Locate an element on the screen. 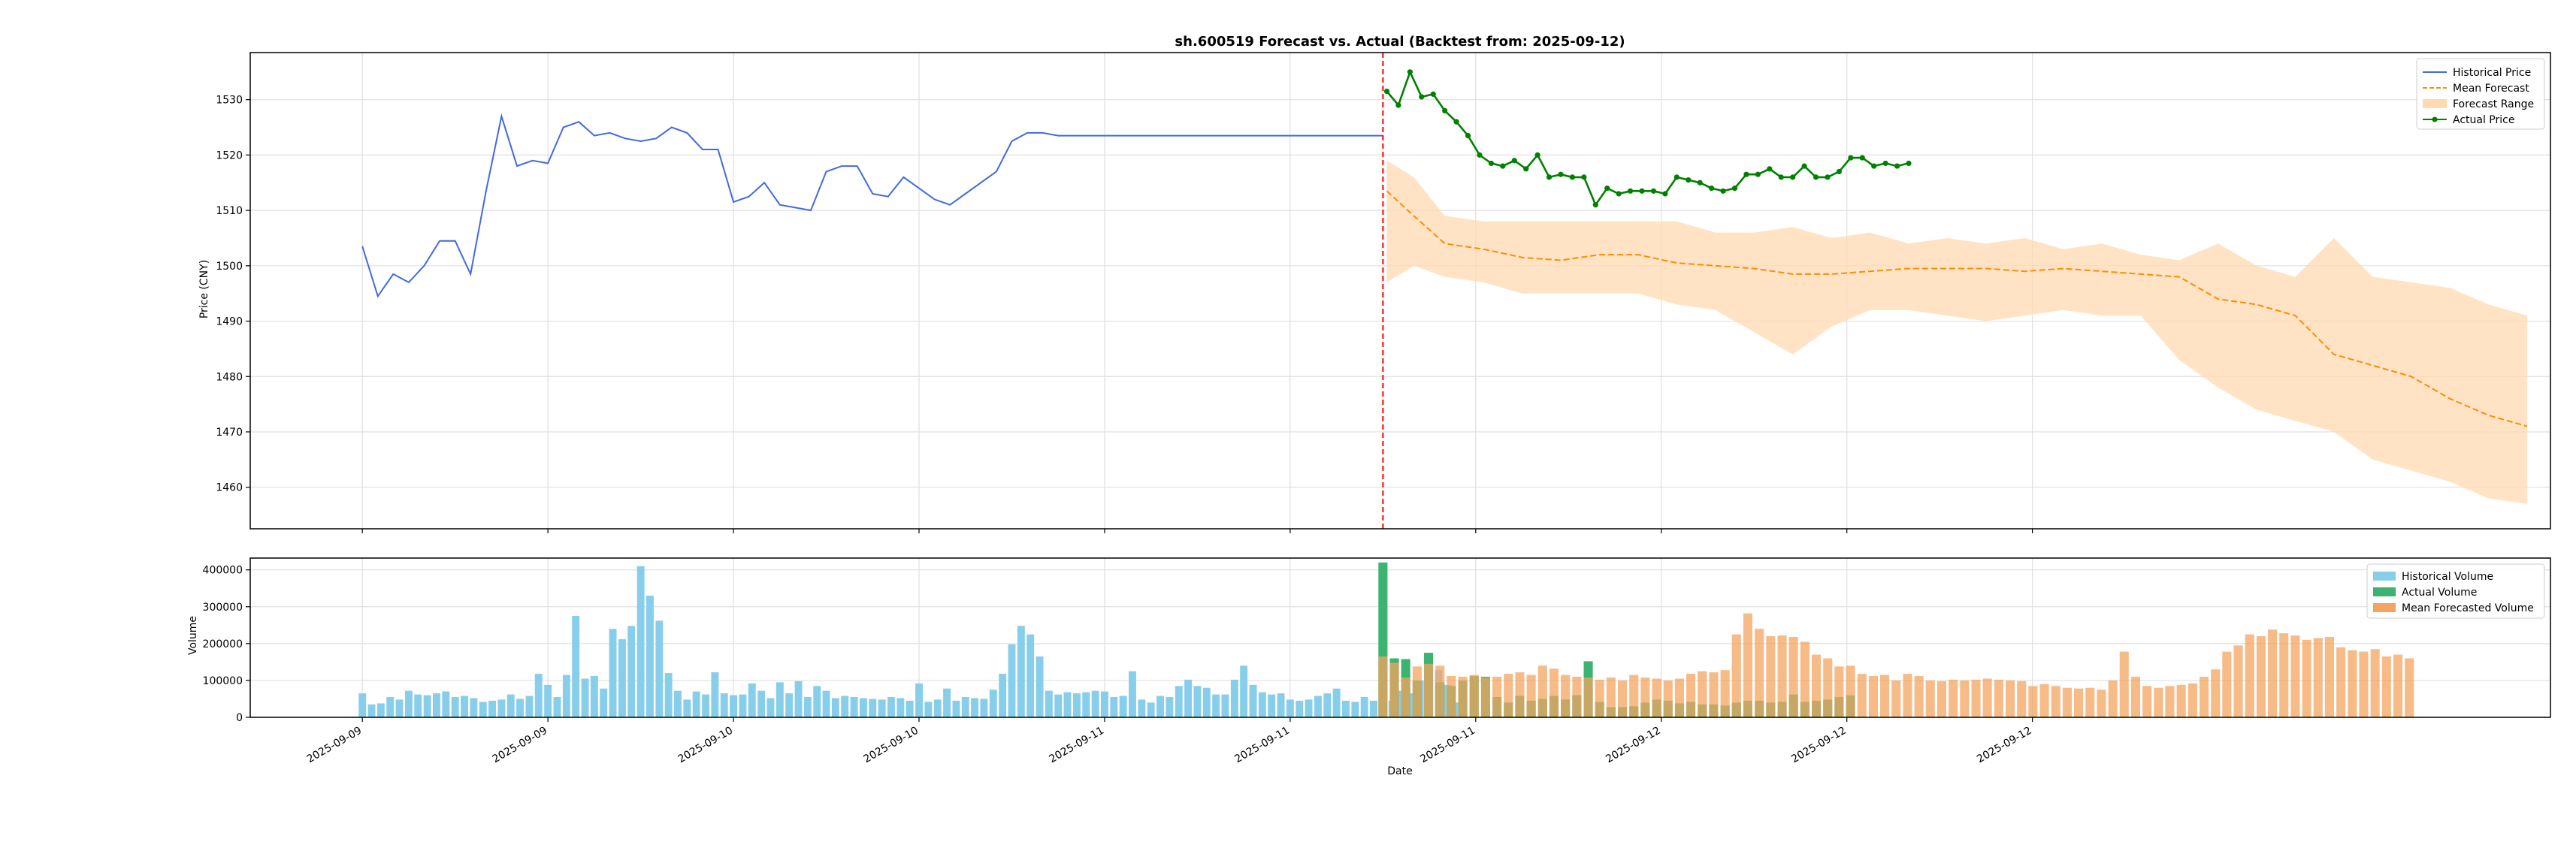 The width and height of the screenshot is (2576, 848). volume-y-tick-label: 100000 is located at coordinates (223, 681).